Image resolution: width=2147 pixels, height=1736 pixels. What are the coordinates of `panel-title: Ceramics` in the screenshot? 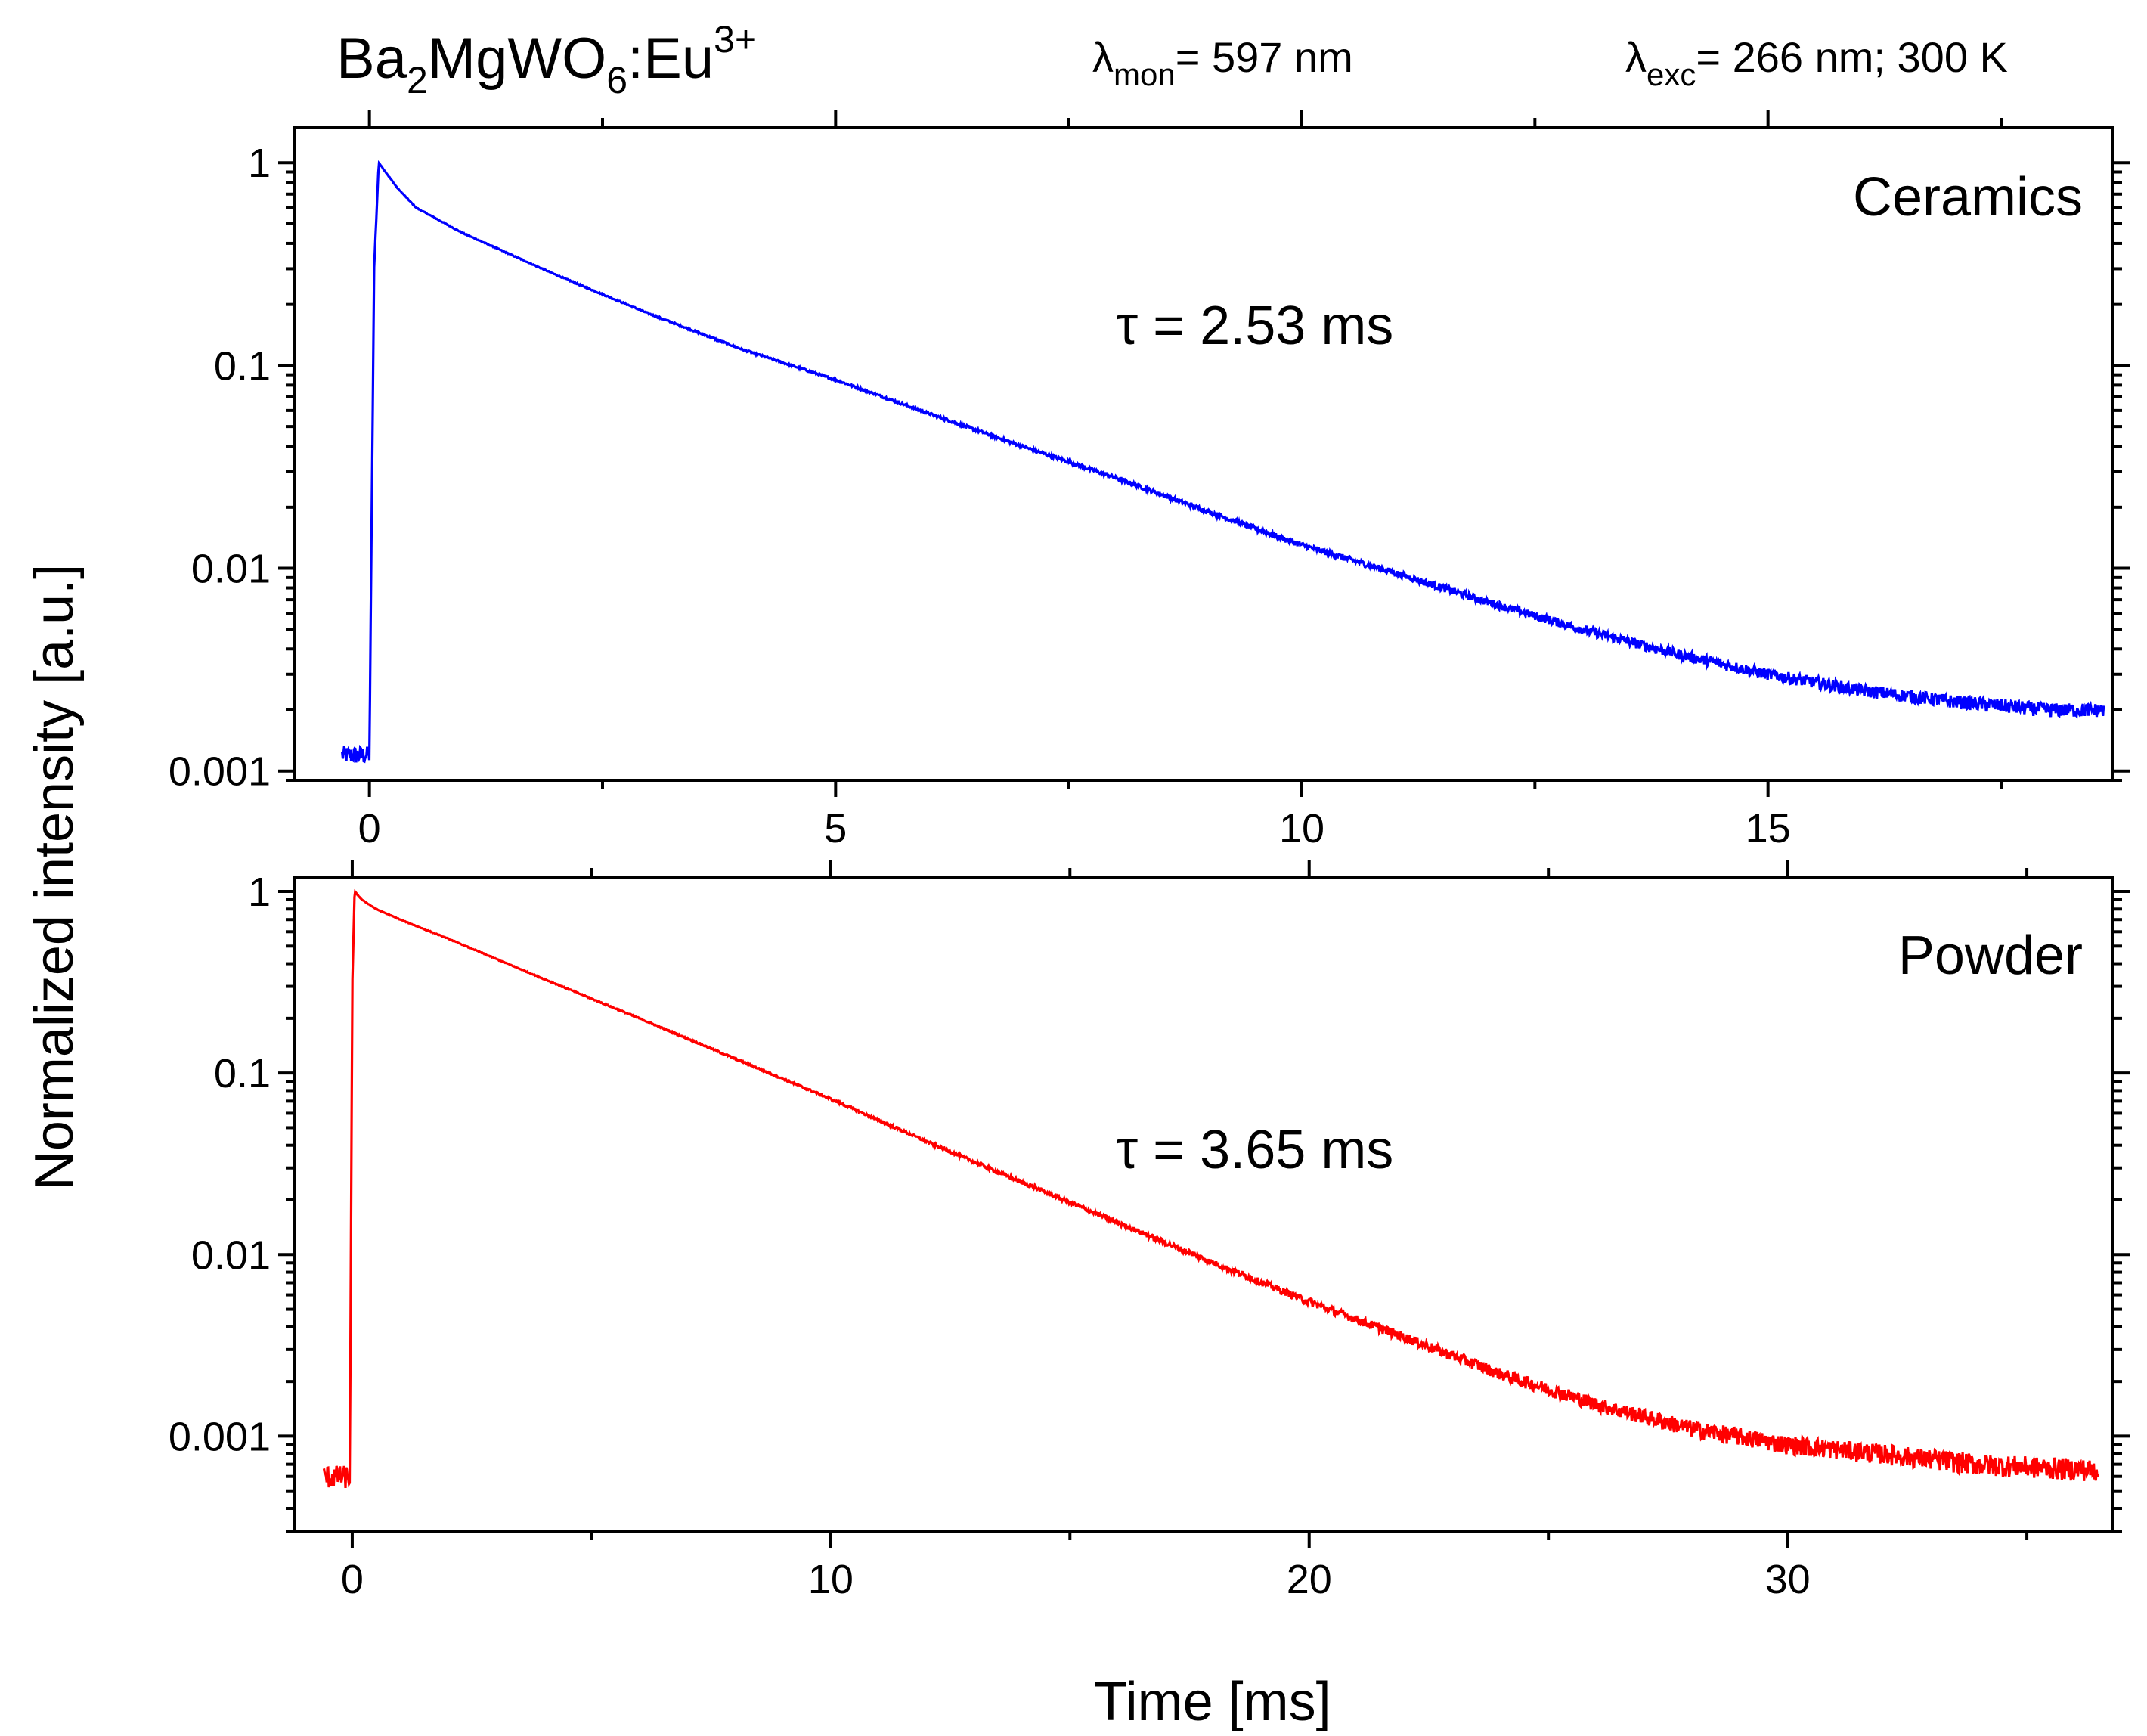 It's located at (1968, 197).